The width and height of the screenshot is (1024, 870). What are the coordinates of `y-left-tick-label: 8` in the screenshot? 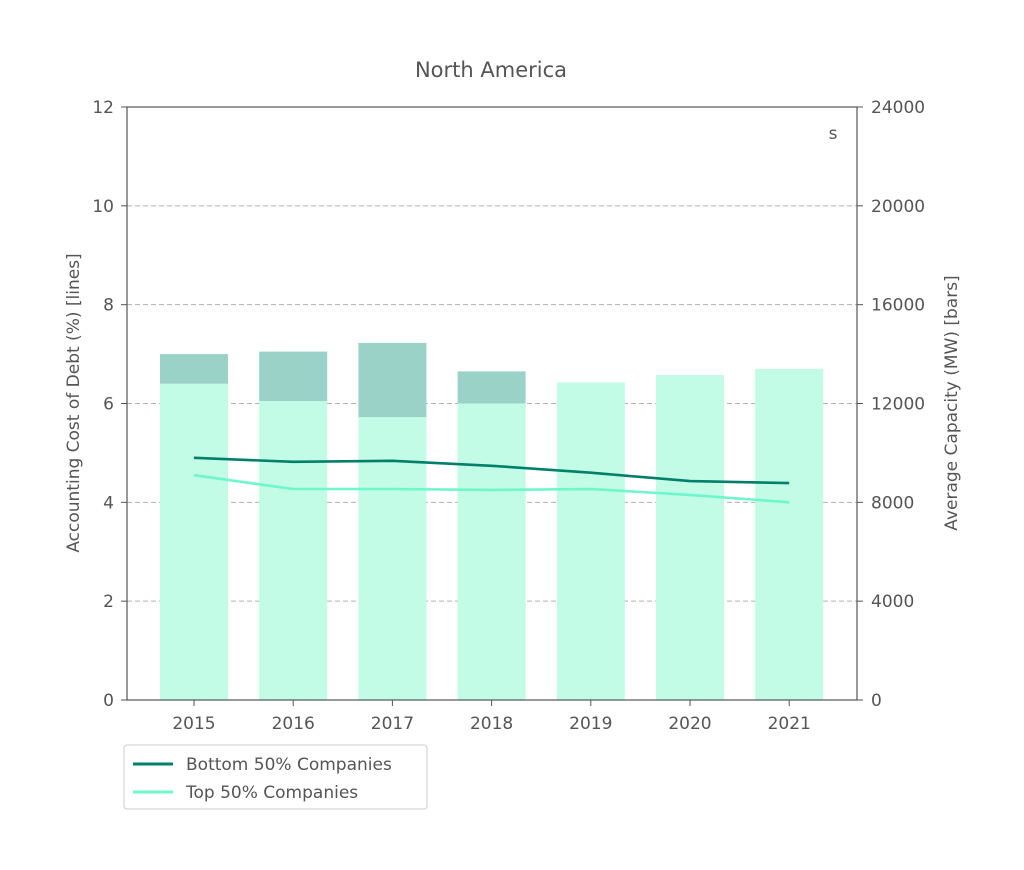 It's located at (108, 306).